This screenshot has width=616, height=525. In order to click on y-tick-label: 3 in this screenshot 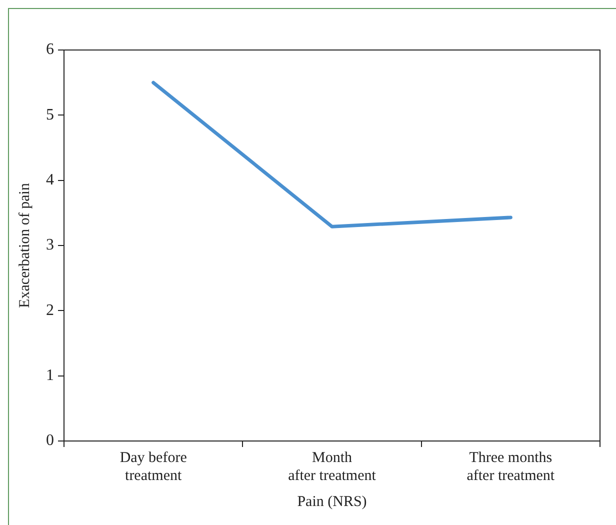, I will do `click(50, 245)`.